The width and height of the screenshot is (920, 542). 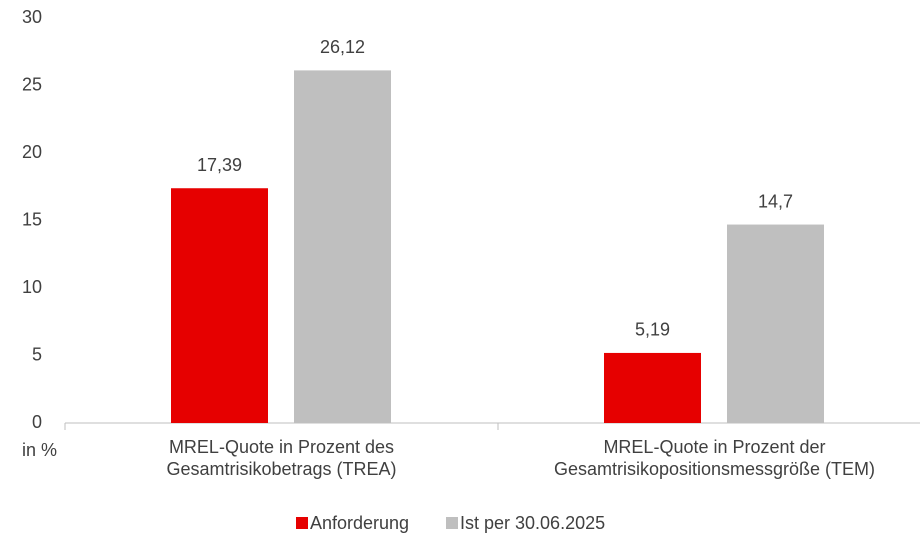 I want to click on y-tick-label: 15, so click(x=32, y=219).